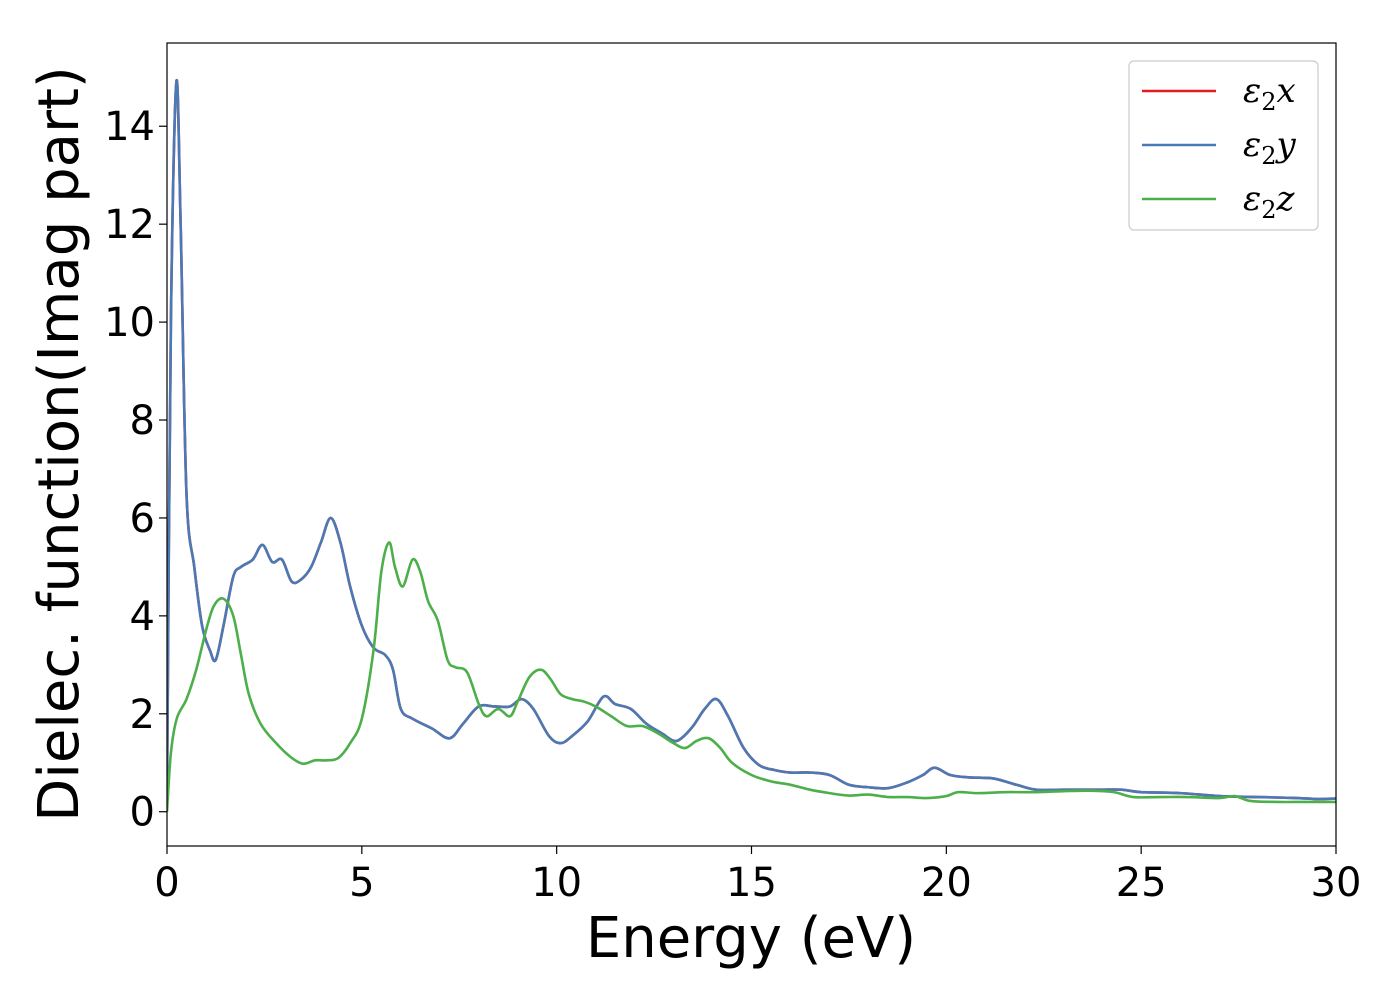 The height and width of the screenshot is (1000, 1400). What do you see at coordinates (946, 883) in the screenshot?
I see `x-tick-label: 20` at bounding box center [946, 883].